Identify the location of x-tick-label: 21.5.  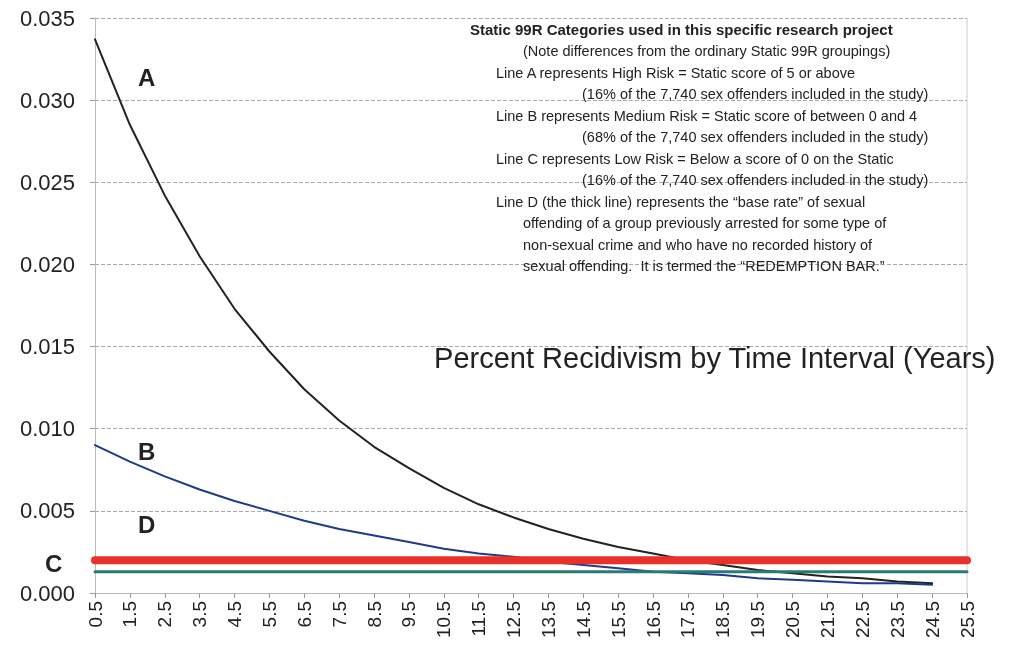
(827, 619).